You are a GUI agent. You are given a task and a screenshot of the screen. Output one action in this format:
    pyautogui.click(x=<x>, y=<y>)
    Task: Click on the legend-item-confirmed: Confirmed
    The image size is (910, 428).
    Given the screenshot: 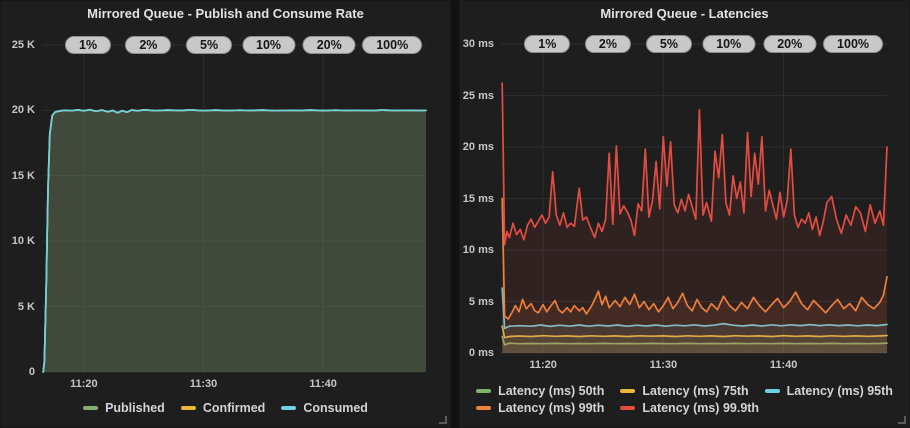 What is the action you would take?
    pyautogui.click(x=223, y=407)
    